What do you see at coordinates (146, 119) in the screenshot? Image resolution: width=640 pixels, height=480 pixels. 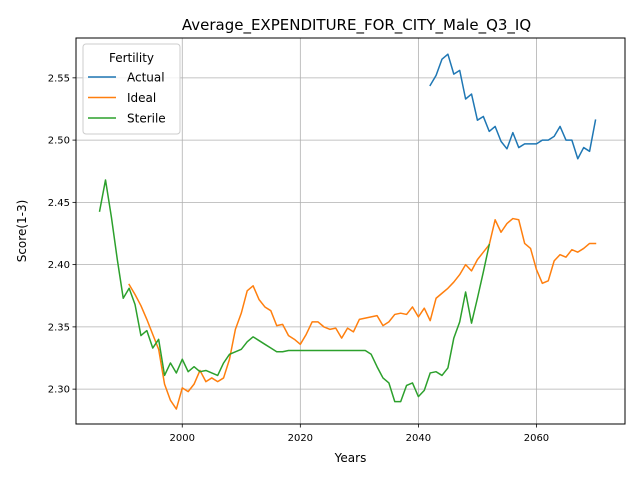 I see `legend-label-sterile: Sterile` at bounding box center [146, 119].